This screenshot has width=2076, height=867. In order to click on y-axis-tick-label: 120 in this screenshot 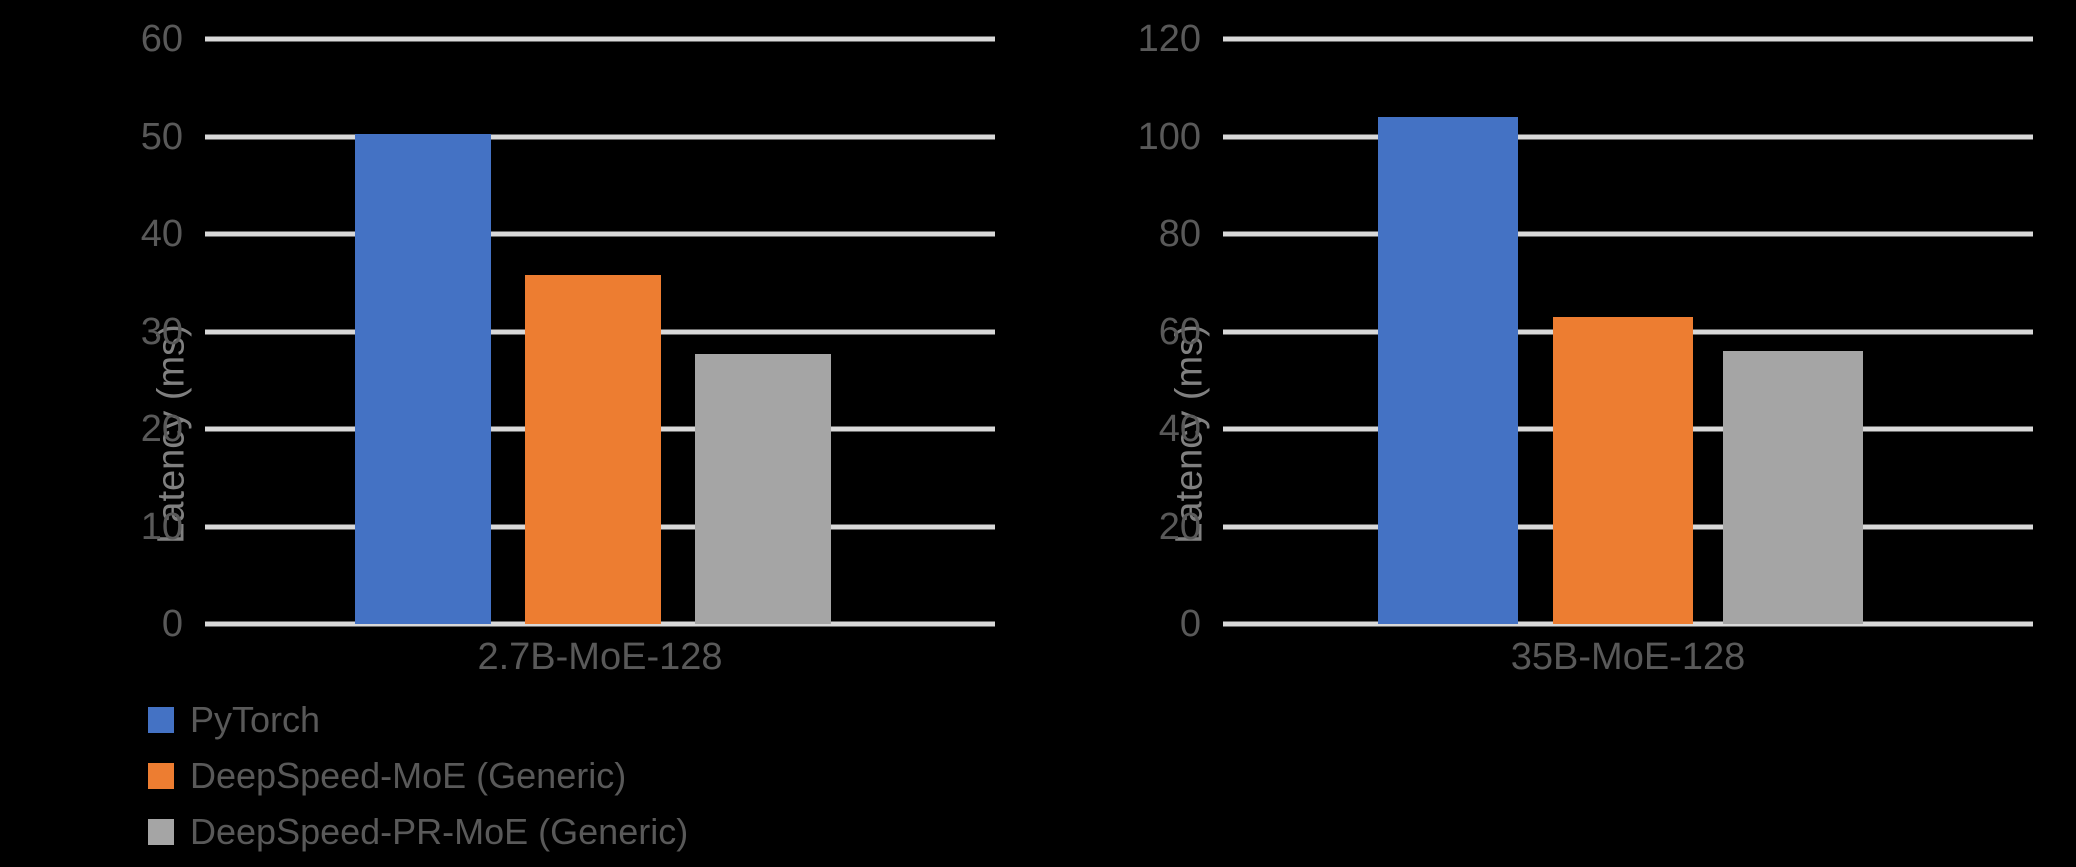, I will do `click(1169, 39)`.